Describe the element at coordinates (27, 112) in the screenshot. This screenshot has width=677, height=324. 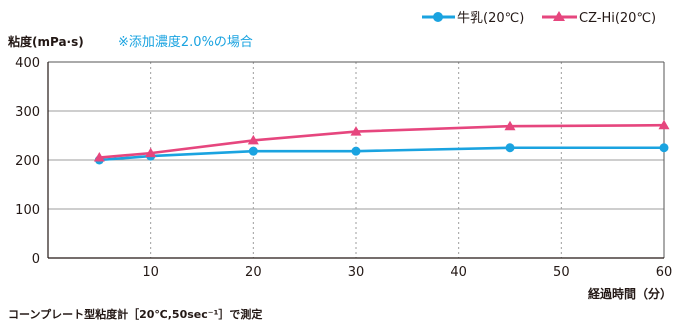
I see `y-tick-label-300: 300` at that location.